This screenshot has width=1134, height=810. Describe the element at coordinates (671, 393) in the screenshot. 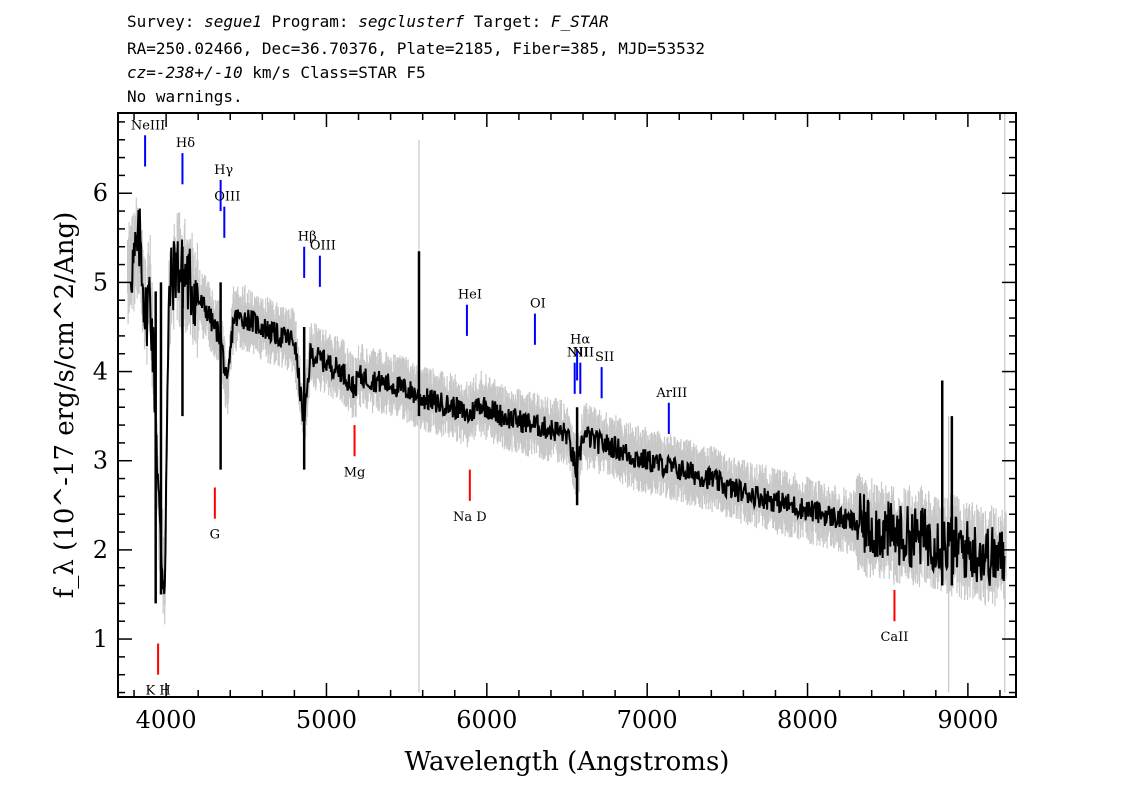

I see `emission-label-12: ArIII` at that location.